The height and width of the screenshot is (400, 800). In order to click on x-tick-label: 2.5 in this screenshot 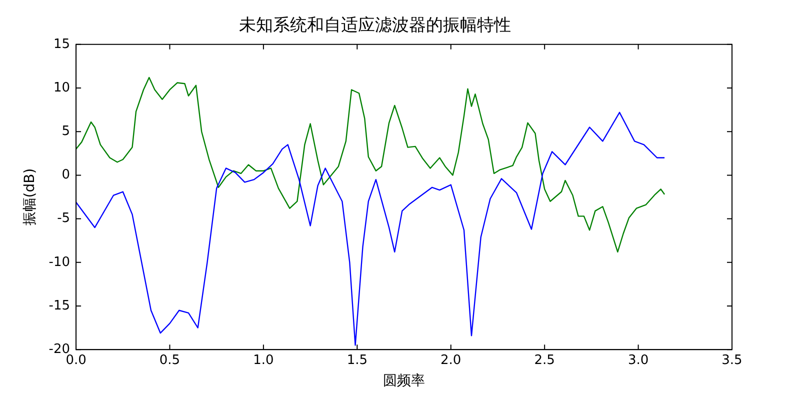, I will do `click(544, 360)`.